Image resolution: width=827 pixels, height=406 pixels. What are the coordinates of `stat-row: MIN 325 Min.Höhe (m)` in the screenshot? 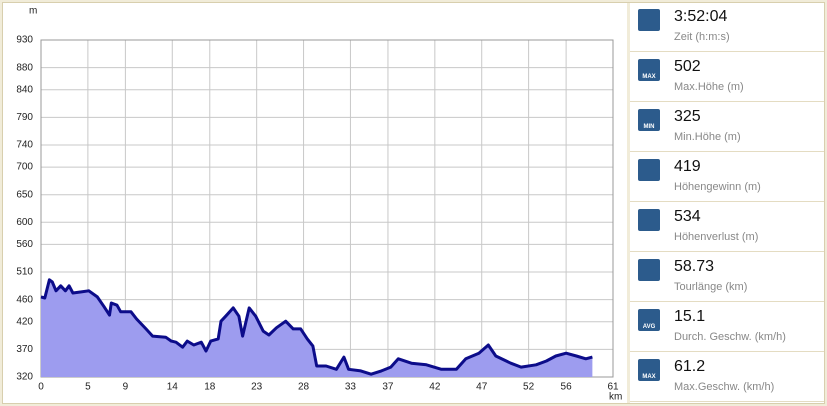 It's located at (727, 127).